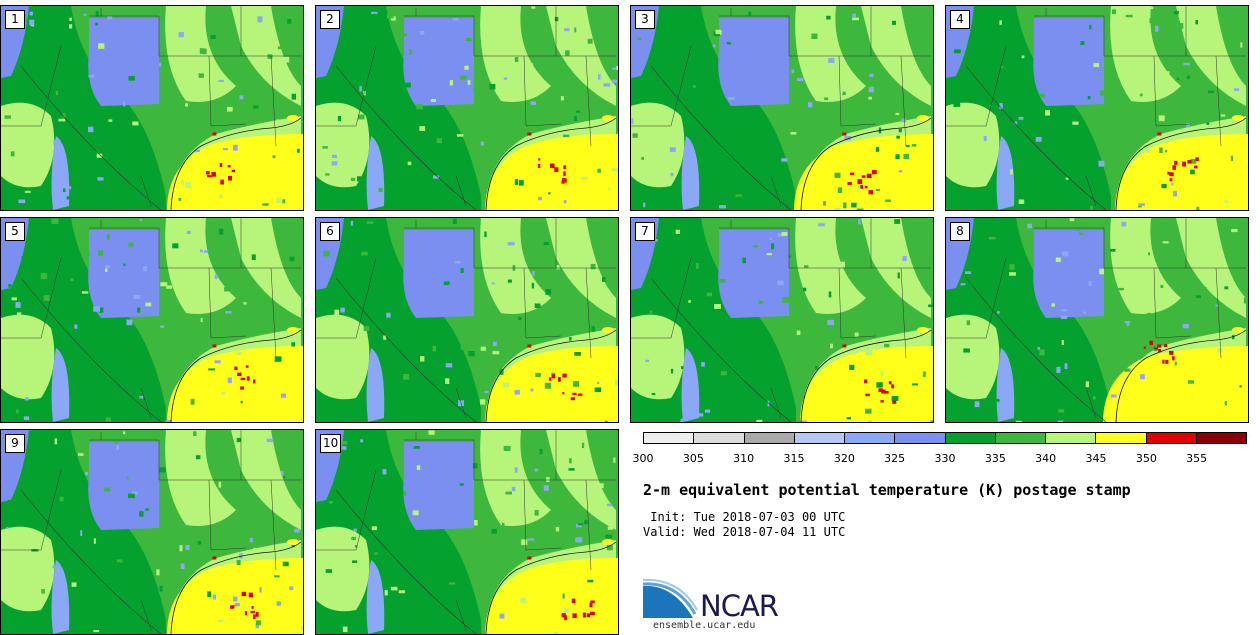  I want to click on postage-stamp-10: 10, so click(467, 532).